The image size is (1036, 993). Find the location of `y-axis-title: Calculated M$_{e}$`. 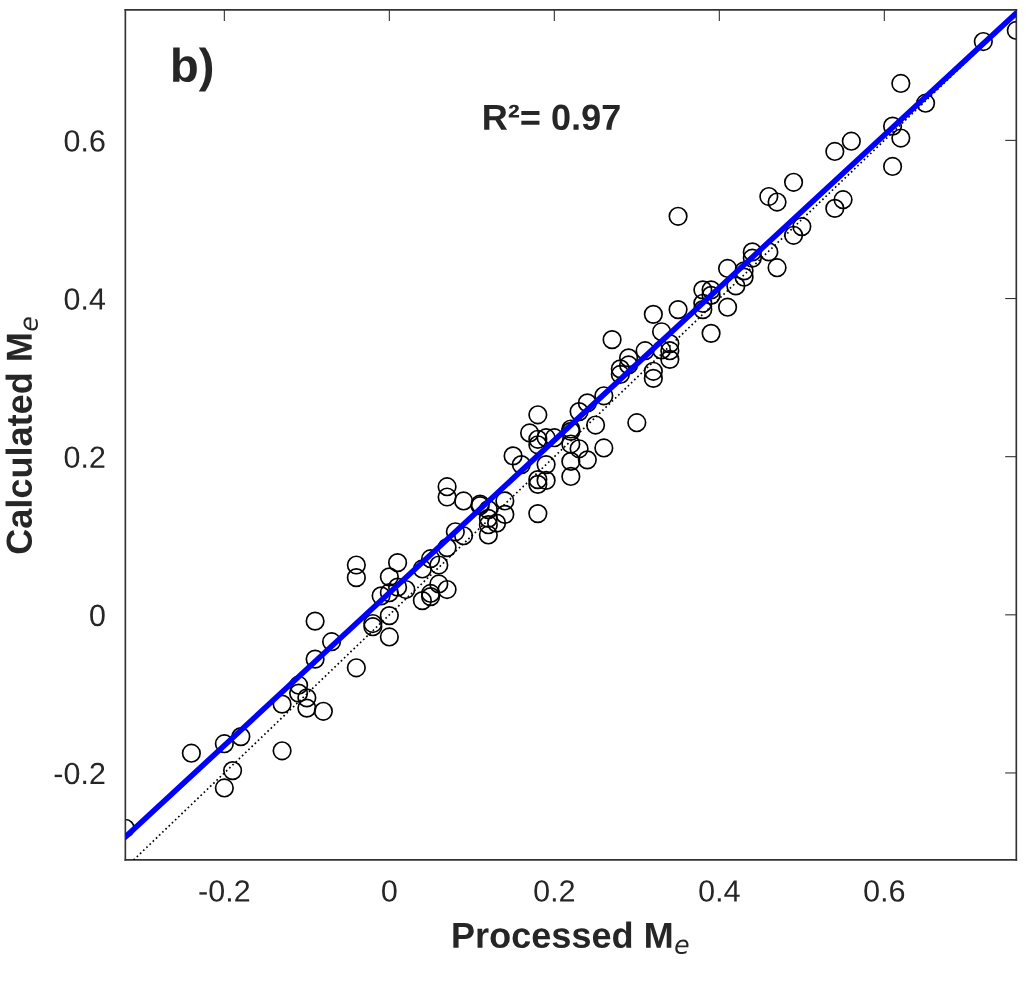

y-axis-title: Calculated M$_{e}$ is located at coordinates (21, 435).